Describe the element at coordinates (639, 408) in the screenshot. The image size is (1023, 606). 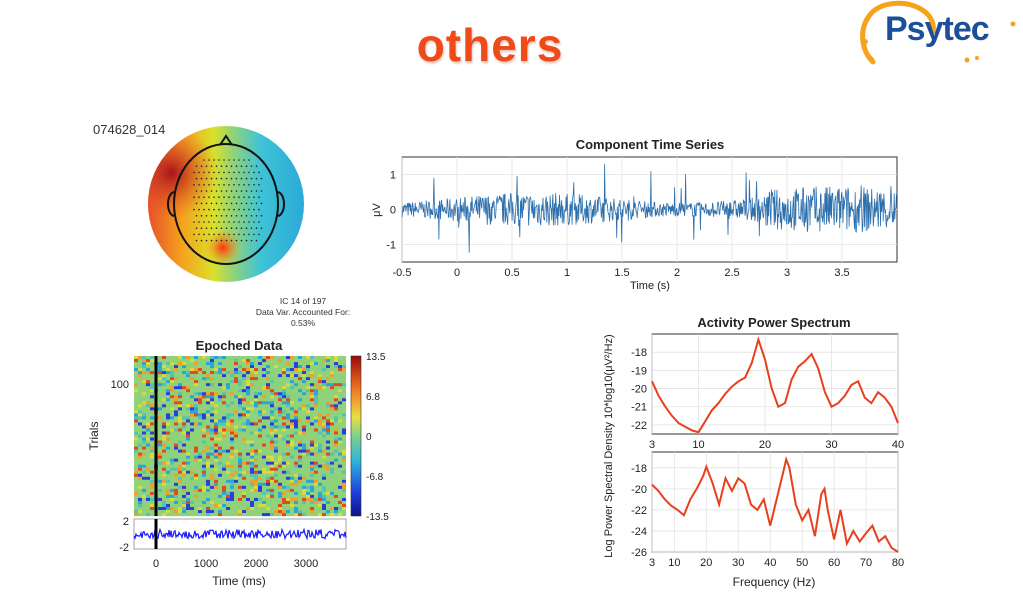
I see `spectrum-top-ytick: -21` at that location.